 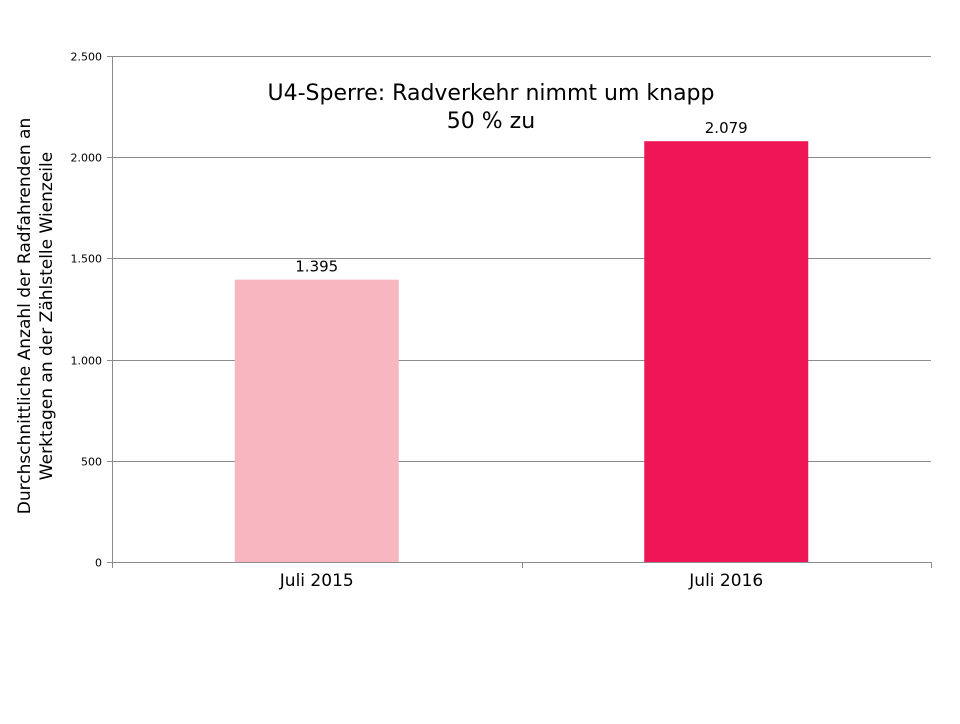 What do you see at coordinates (87, 57) in the screenshot?
I see `y-tick-label: 2.500` at bounding box center [87, 57].